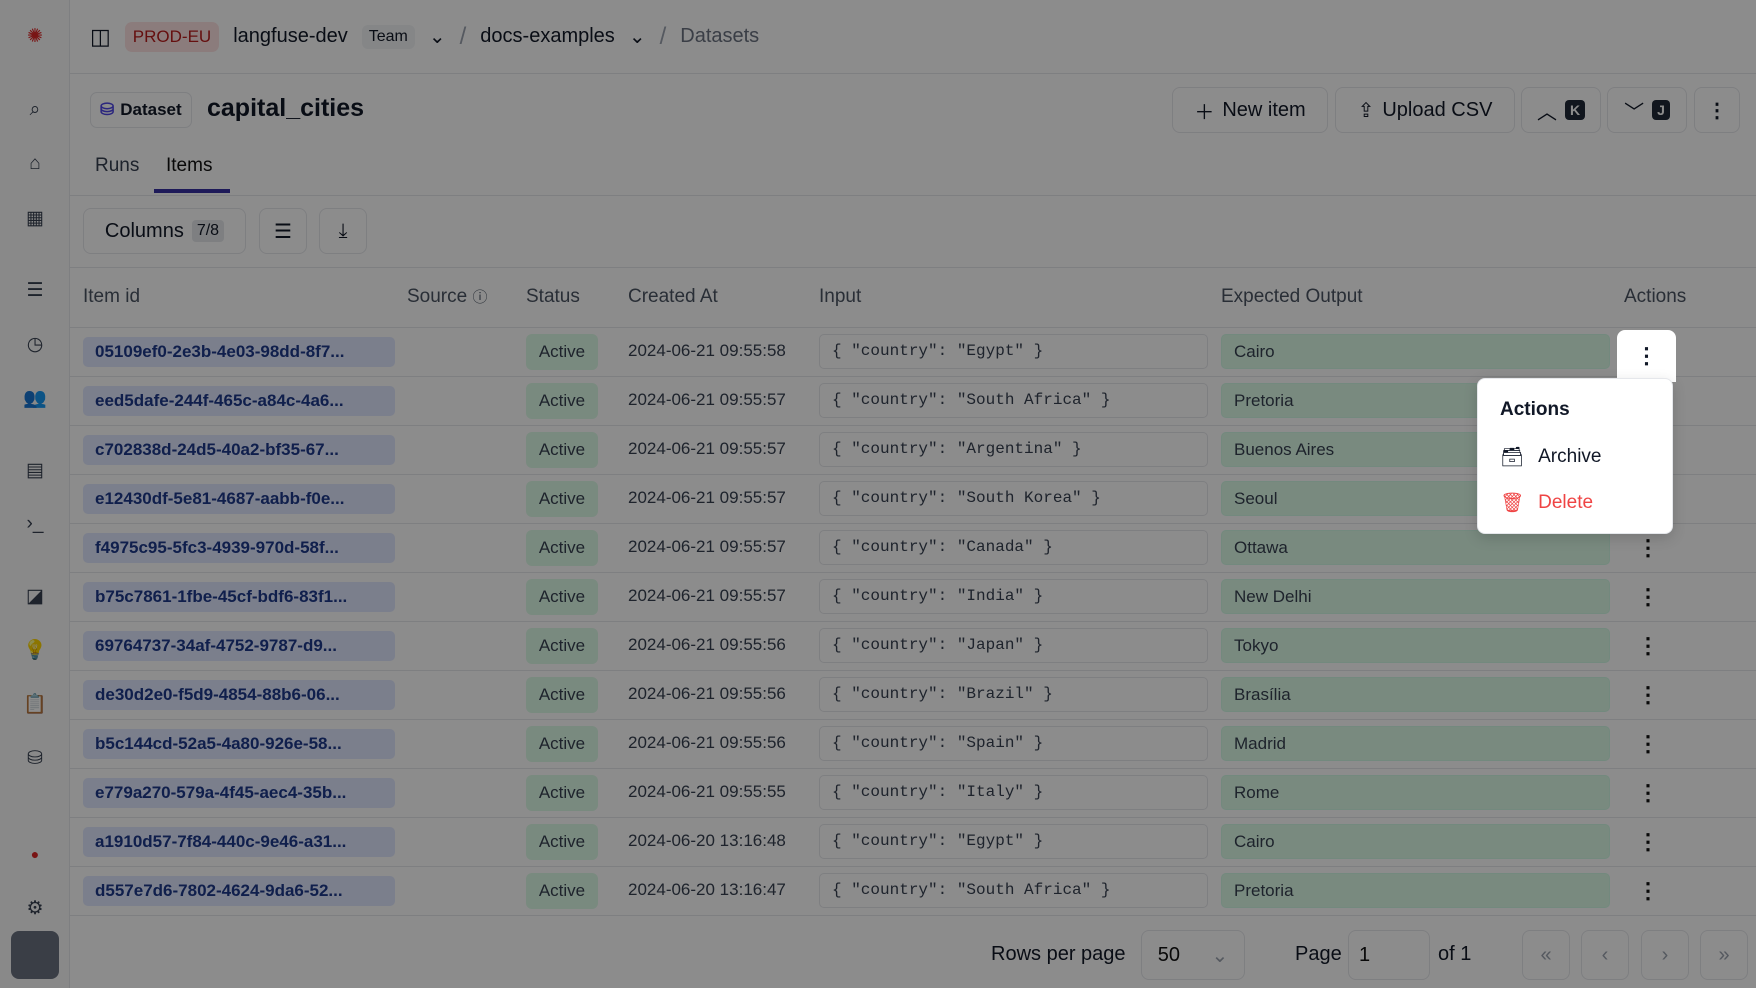  I want to click on rows-per-page-select: 50 ⌄, so click(1193, 955).